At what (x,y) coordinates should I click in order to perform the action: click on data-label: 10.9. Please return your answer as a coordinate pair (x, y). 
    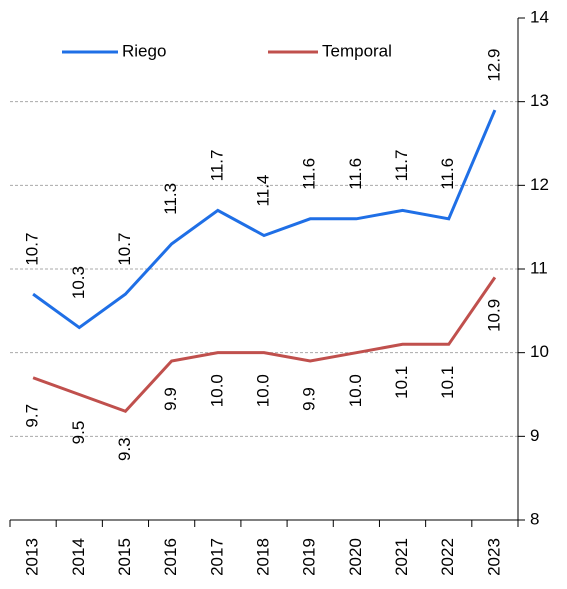
    Looking at the image, I should click on (493, 315).